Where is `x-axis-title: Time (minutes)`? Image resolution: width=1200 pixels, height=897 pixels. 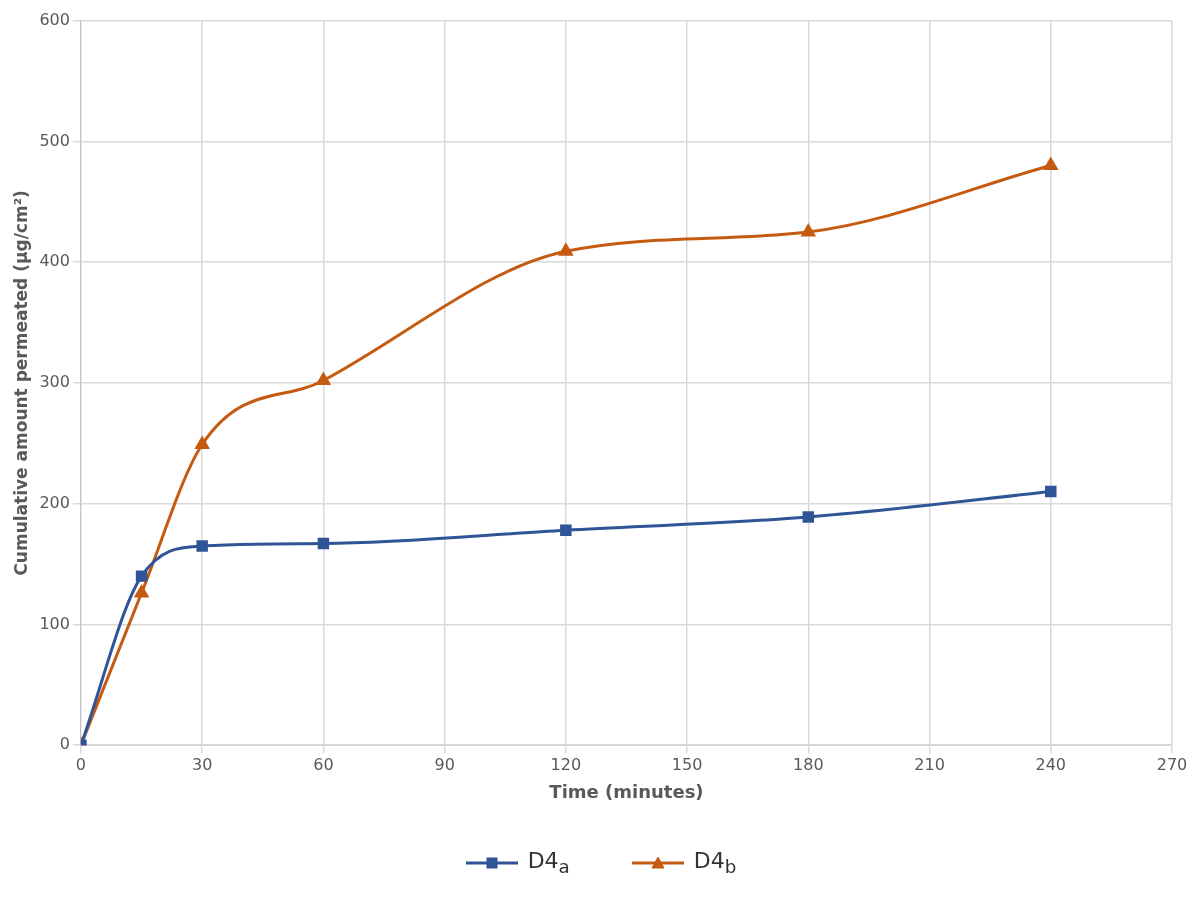
x-axis-title: Time (minutes) is located at coordinates (626, 791).